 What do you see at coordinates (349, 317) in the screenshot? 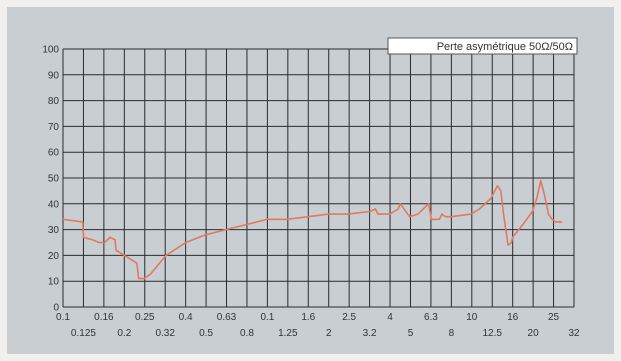
I see `x-tick-label: 2.5` at bounding box center [349, 317].